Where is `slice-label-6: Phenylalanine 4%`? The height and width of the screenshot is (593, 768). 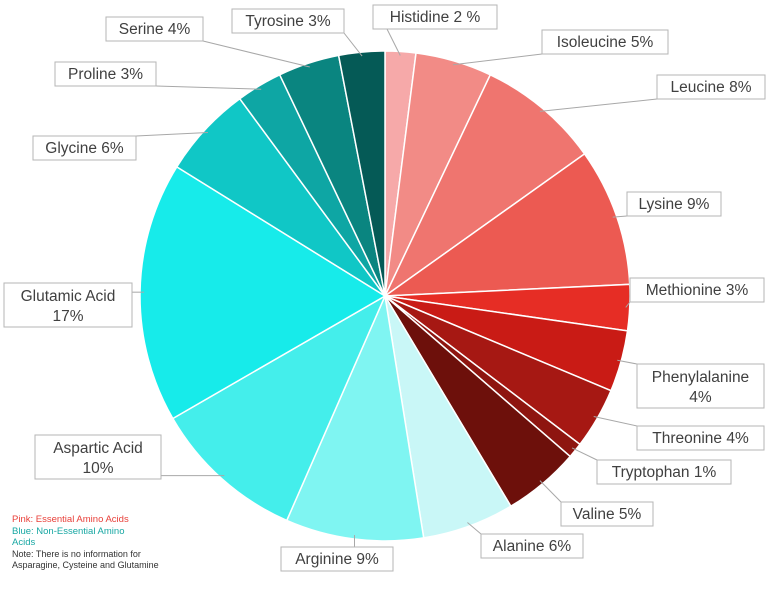
slice-label-6: Phenylalanine 4% is located at coordinates (700, 386).